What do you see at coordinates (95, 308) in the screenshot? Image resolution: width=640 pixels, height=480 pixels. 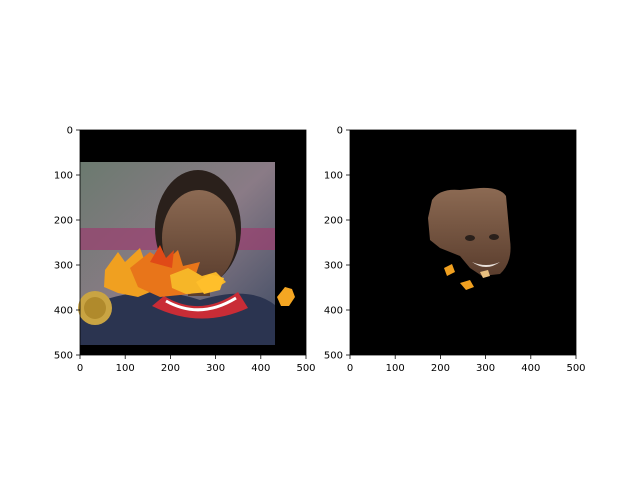 I see `gold-medal-inner` at bounding box center [95, 308].